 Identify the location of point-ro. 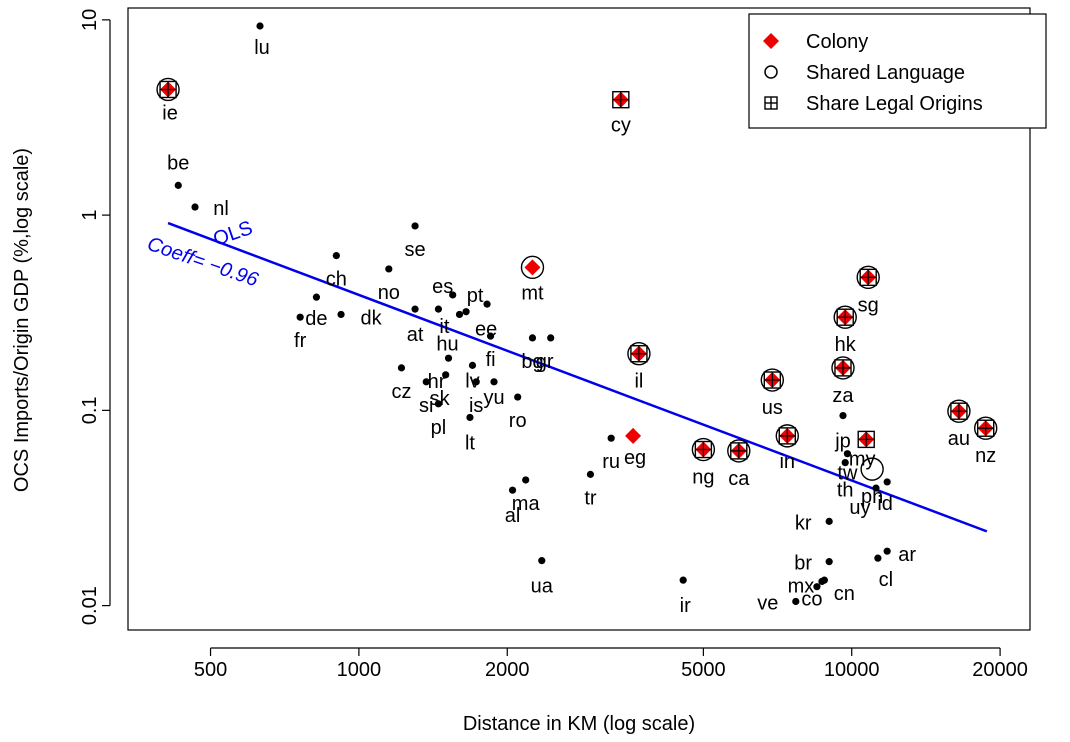
(518, 397).